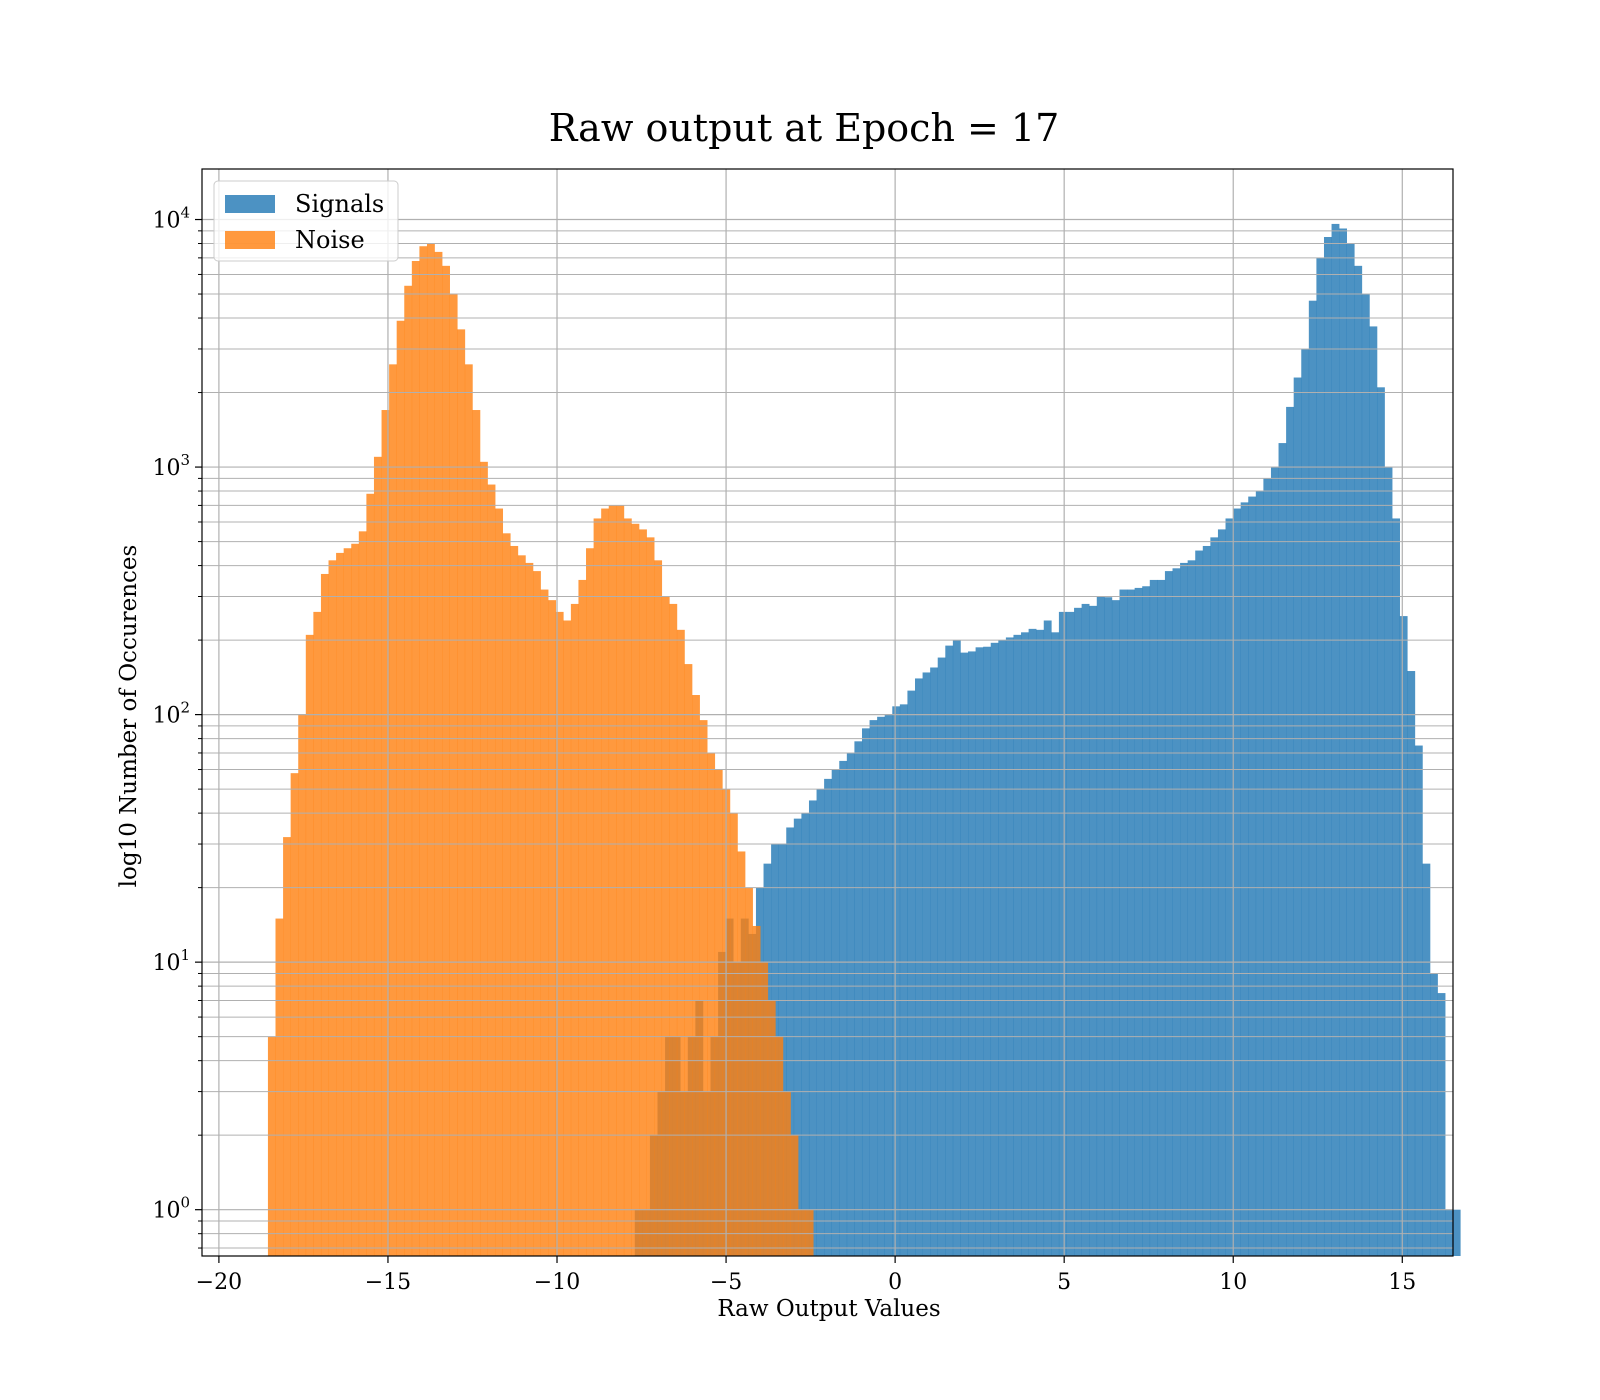 The height and width of the screenshot is (1400, 1600). Describe the element at coordinates (304, 204) in the screenshot. I see `legend-entry-signals: Signals` at that location.